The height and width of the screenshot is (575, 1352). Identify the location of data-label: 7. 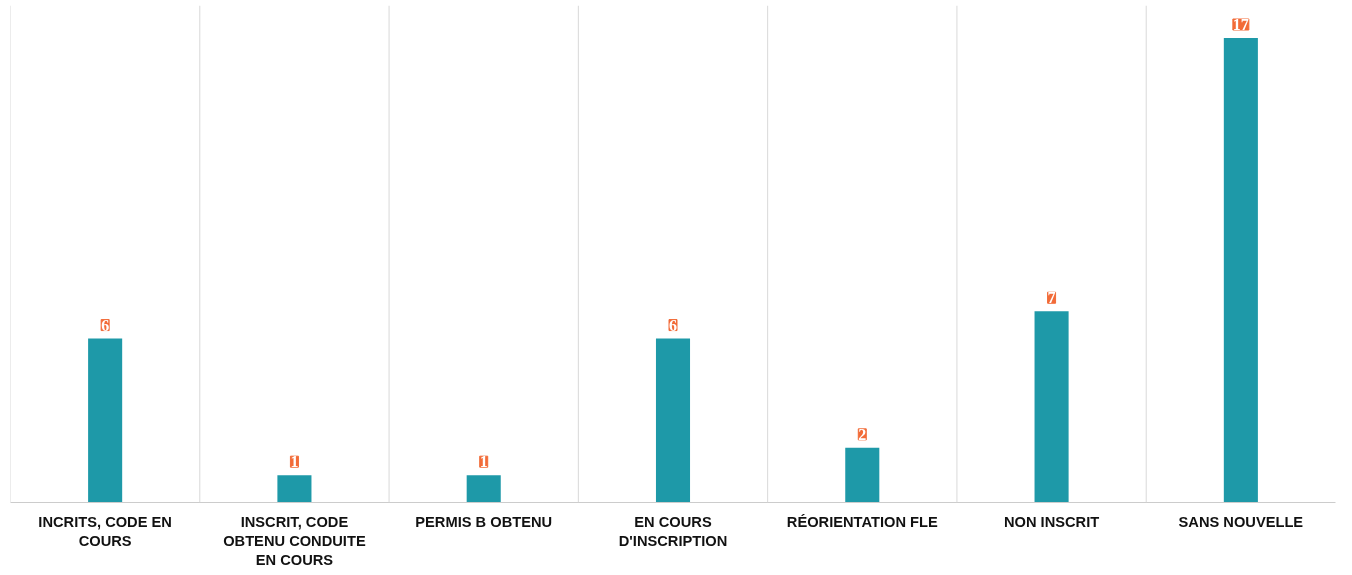
(1051, 298).